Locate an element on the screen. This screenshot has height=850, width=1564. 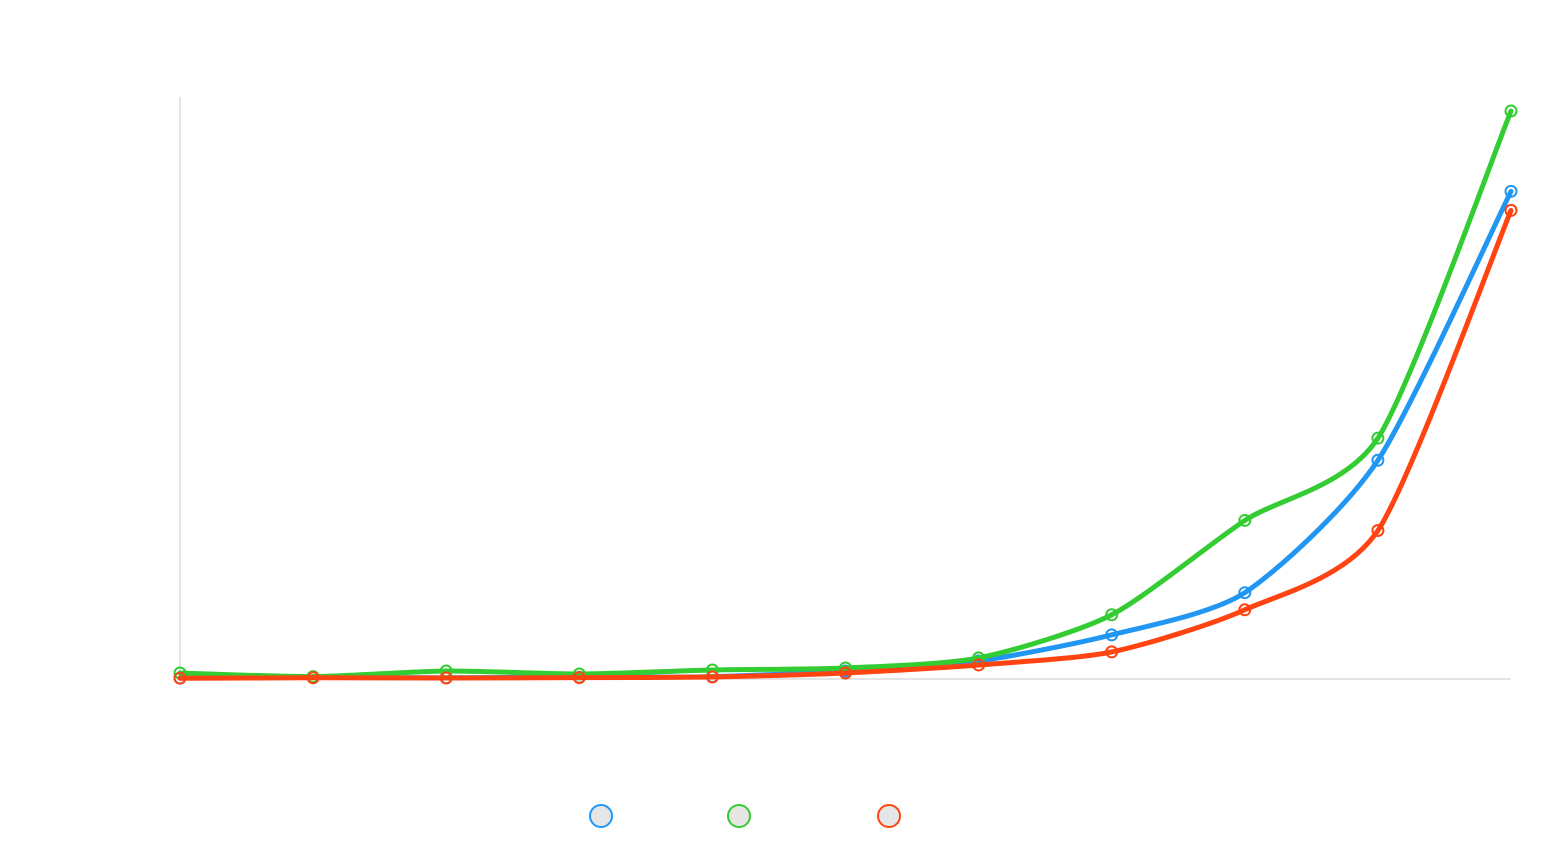
chart-legend is located at coordinates (745, 816).